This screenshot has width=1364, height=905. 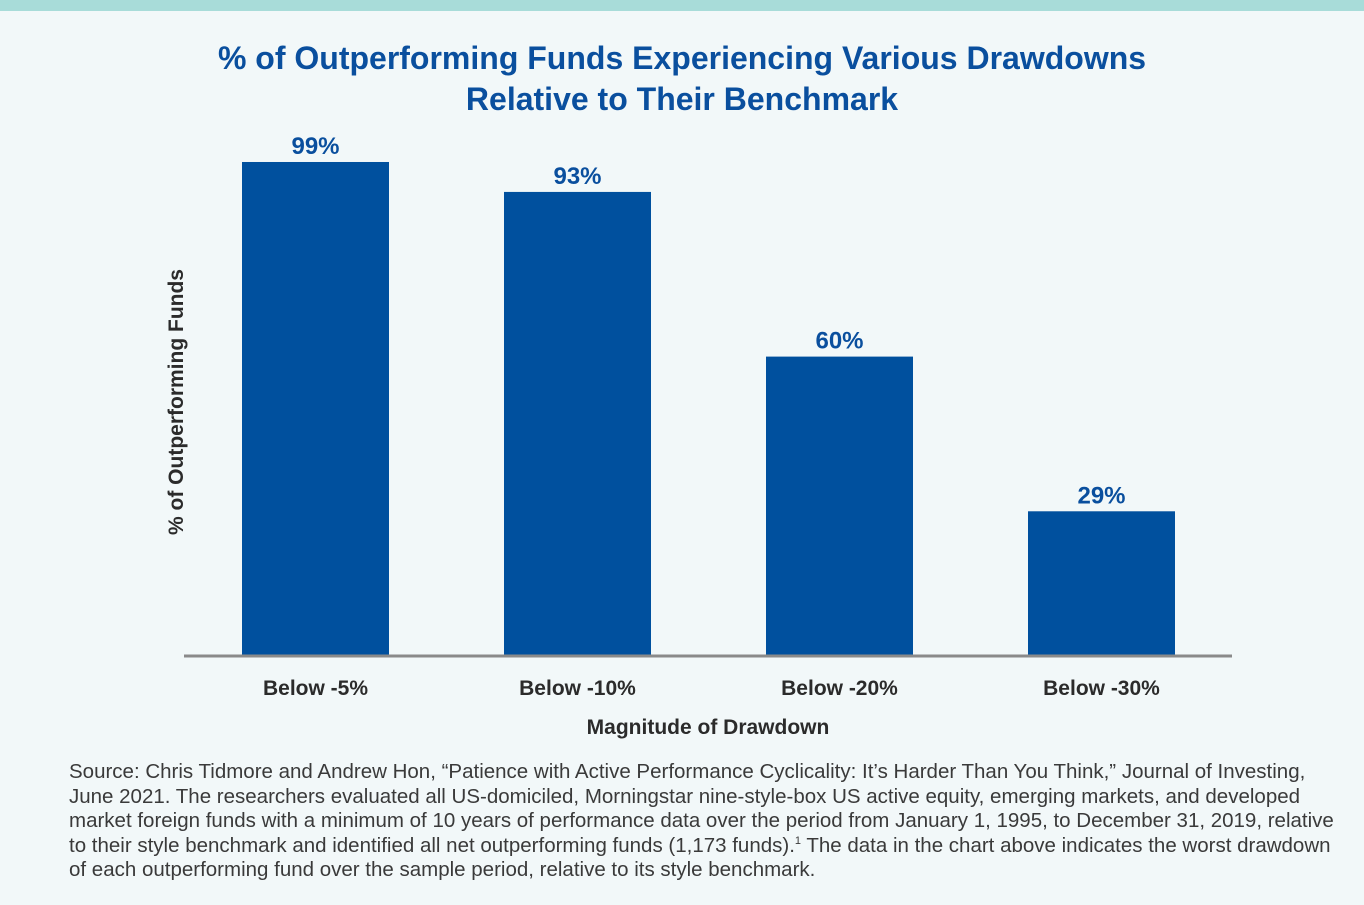 I want to click on bar-value-label-4: 29%, so click(x=1101, y=495).